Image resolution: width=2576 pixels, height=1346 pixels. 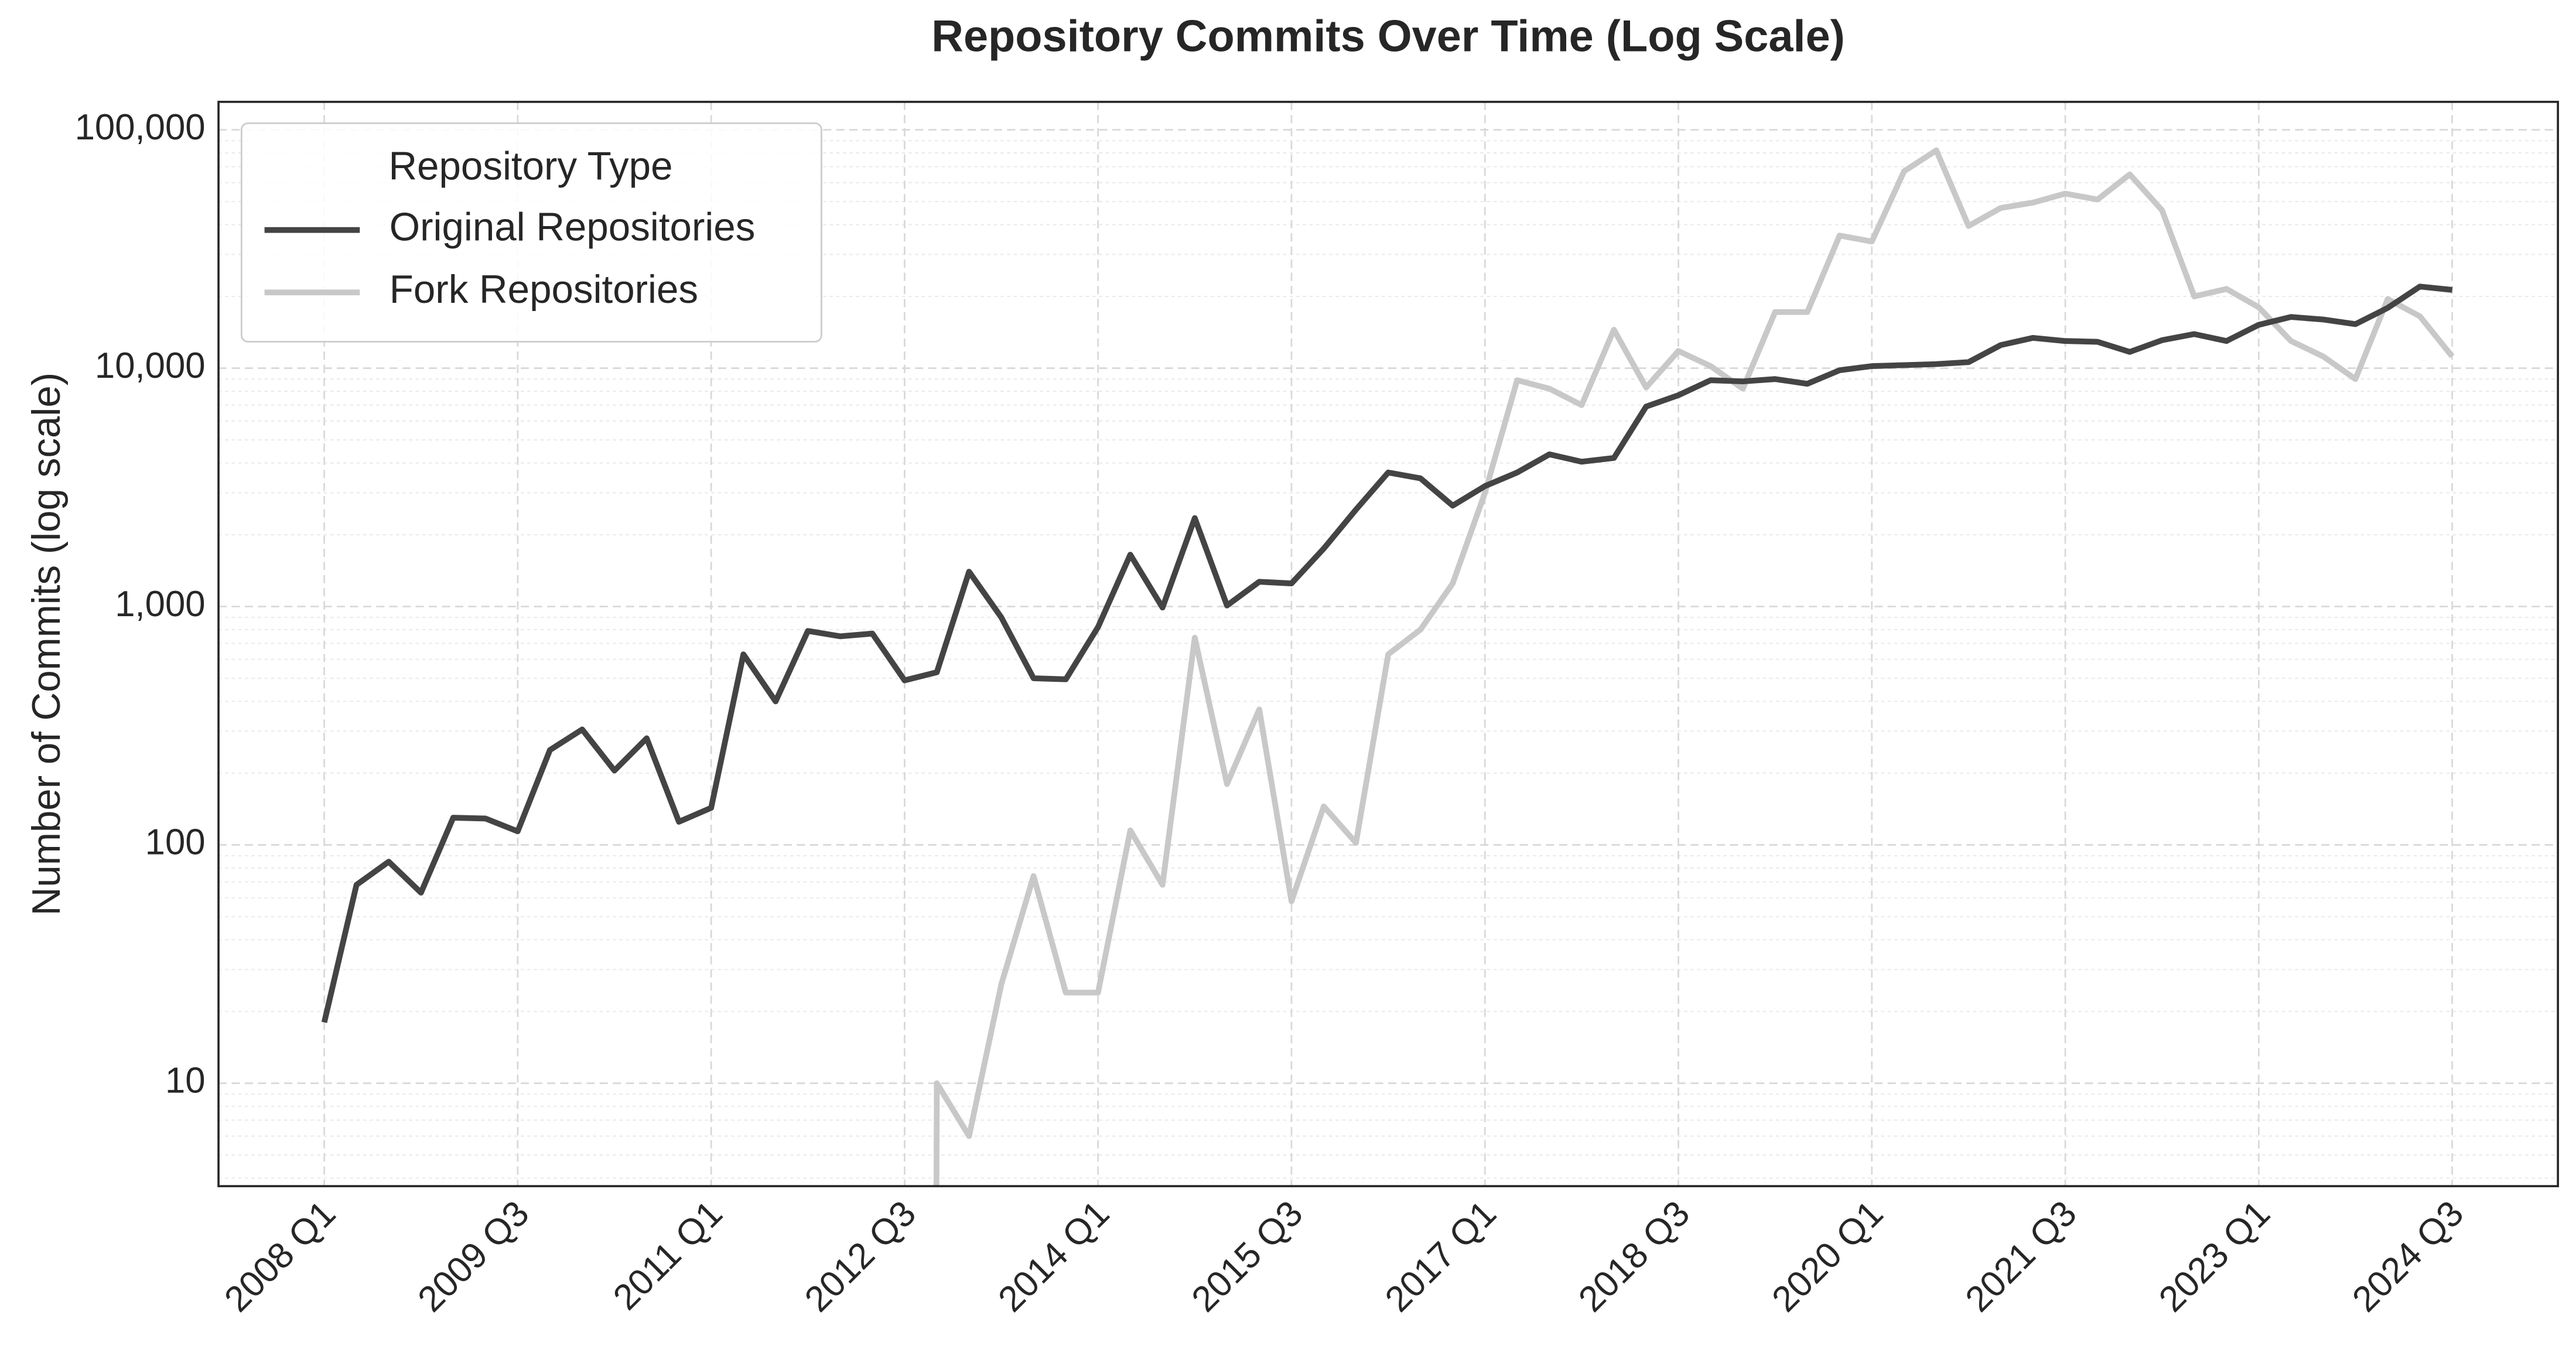 I want to click on y-axis-label: Number of Commits (log scale), so click(x=47, y=644).